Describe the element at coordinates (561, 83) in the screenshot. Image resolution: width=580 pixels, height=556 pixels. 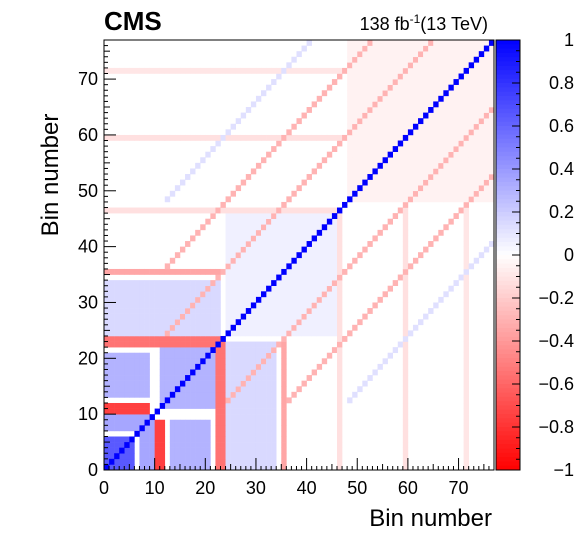
I see `colorbar-tick-label: 0.8` at that location.